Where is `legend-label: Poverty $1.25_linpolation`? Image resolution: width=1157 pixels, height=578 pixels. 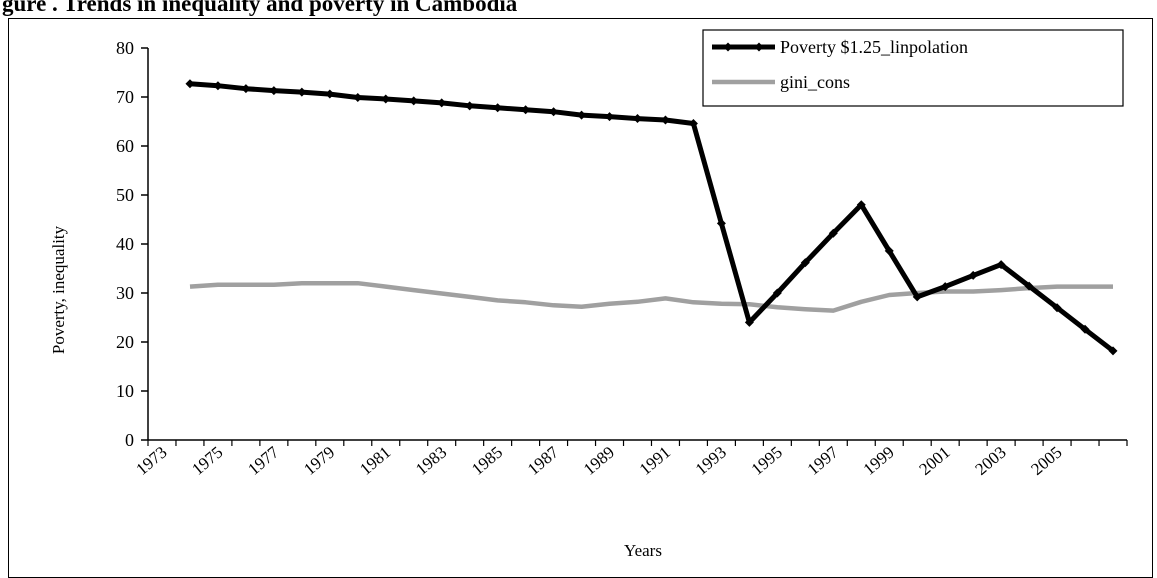
legend-label: Poverty $1.25_linpolation is located at coordinates (874, 47).